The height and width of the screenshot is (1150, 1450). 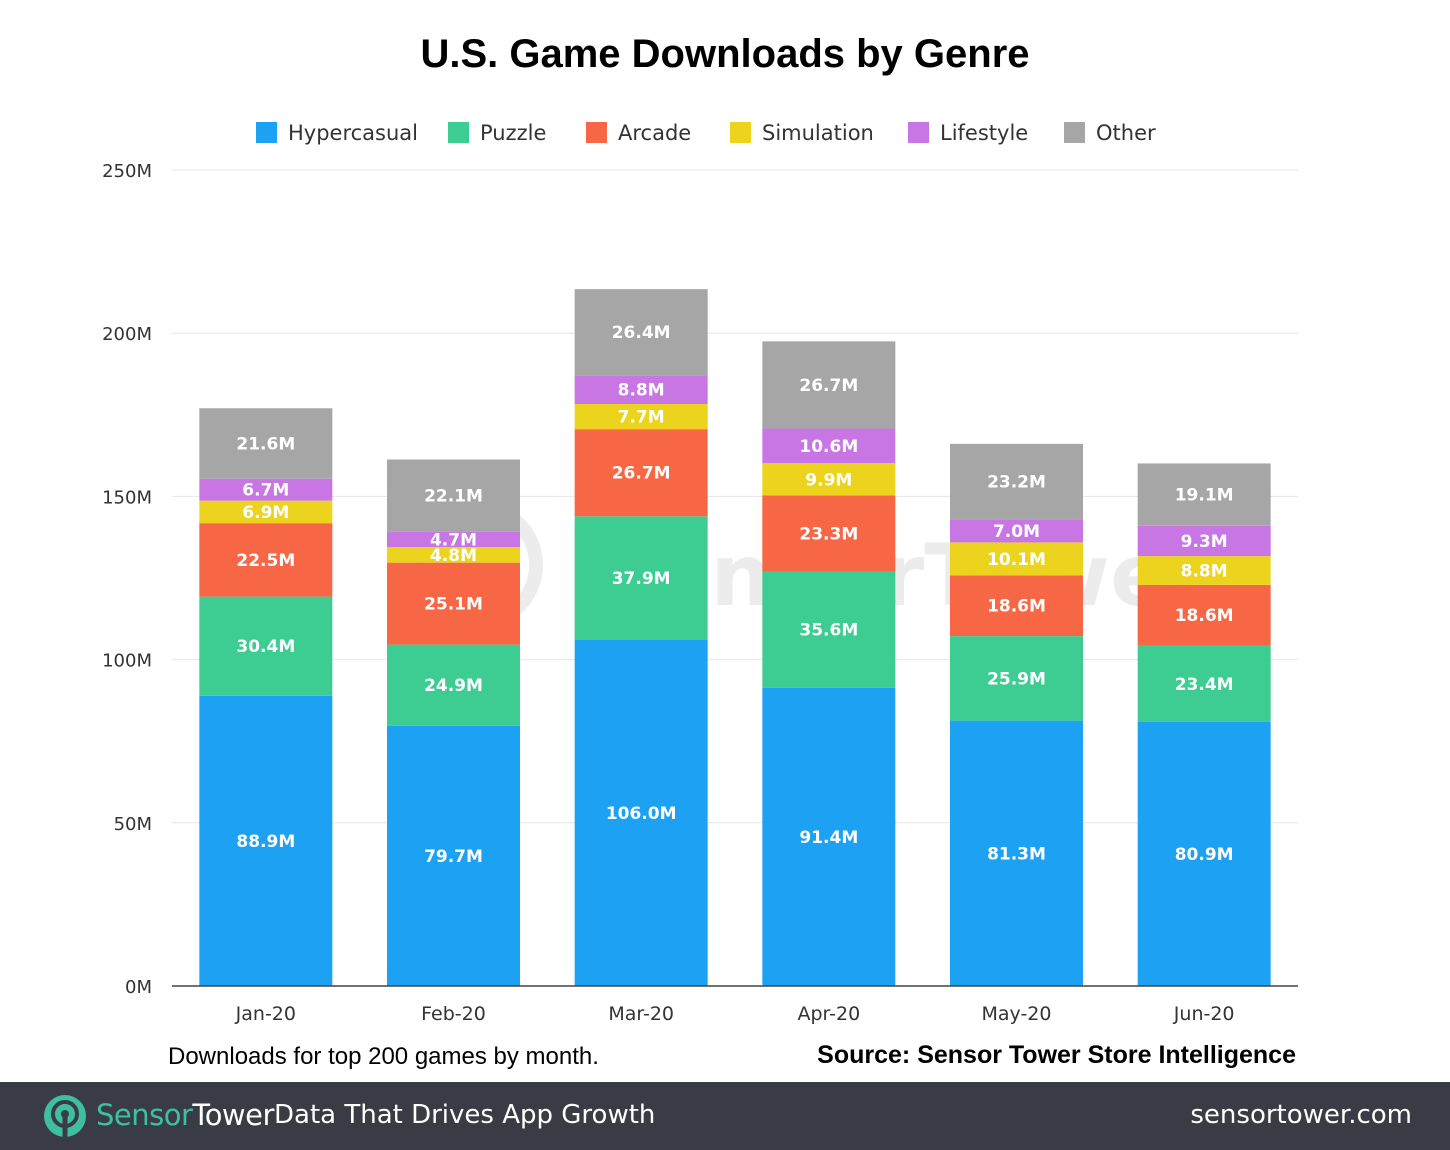 I want to click on data-label: 23.3M, so click(x=828, y=534).